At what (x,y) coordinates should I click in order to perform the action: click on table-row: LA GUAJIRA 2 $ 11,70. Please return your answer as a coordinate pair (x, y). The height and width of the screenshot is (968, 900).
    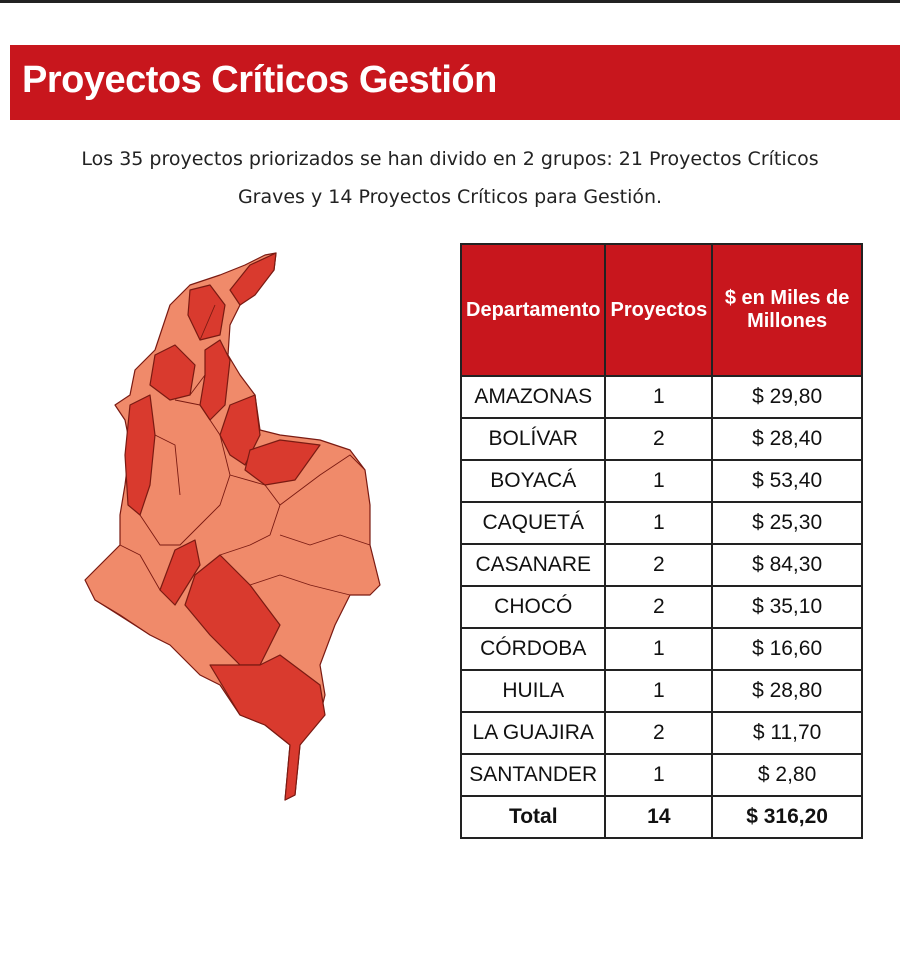
    Looking at the image, I should click on (661, 733).